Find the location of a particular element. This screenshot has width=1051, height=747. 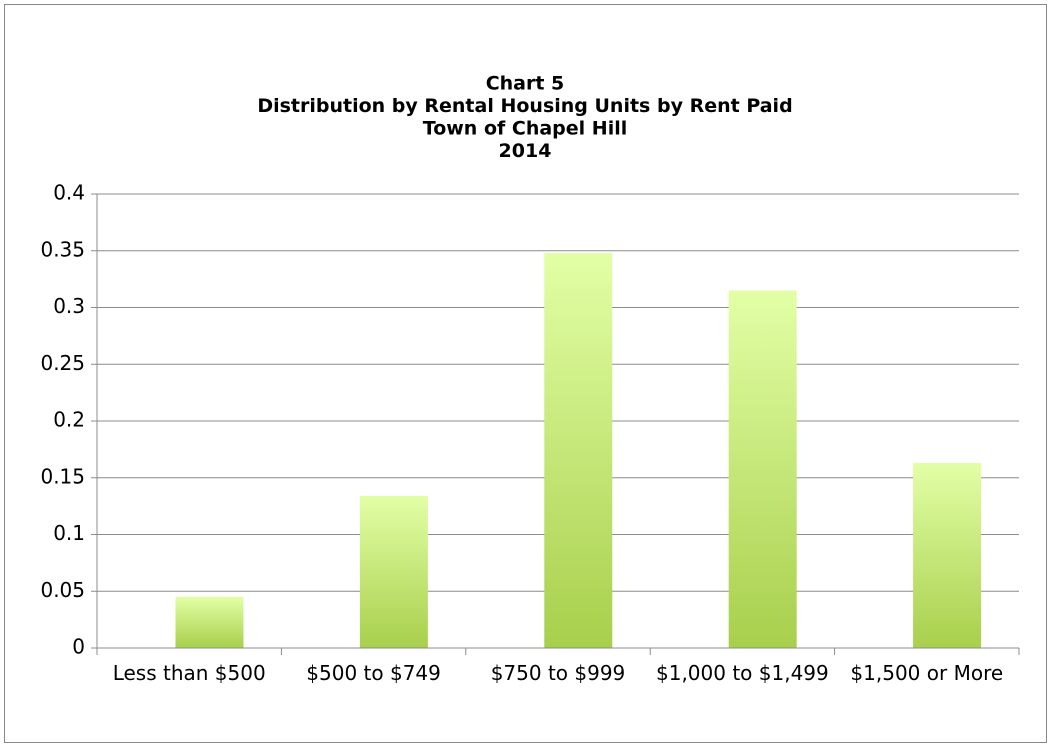

y-tick-label: 0.1 is located at coordinates (69, 533).